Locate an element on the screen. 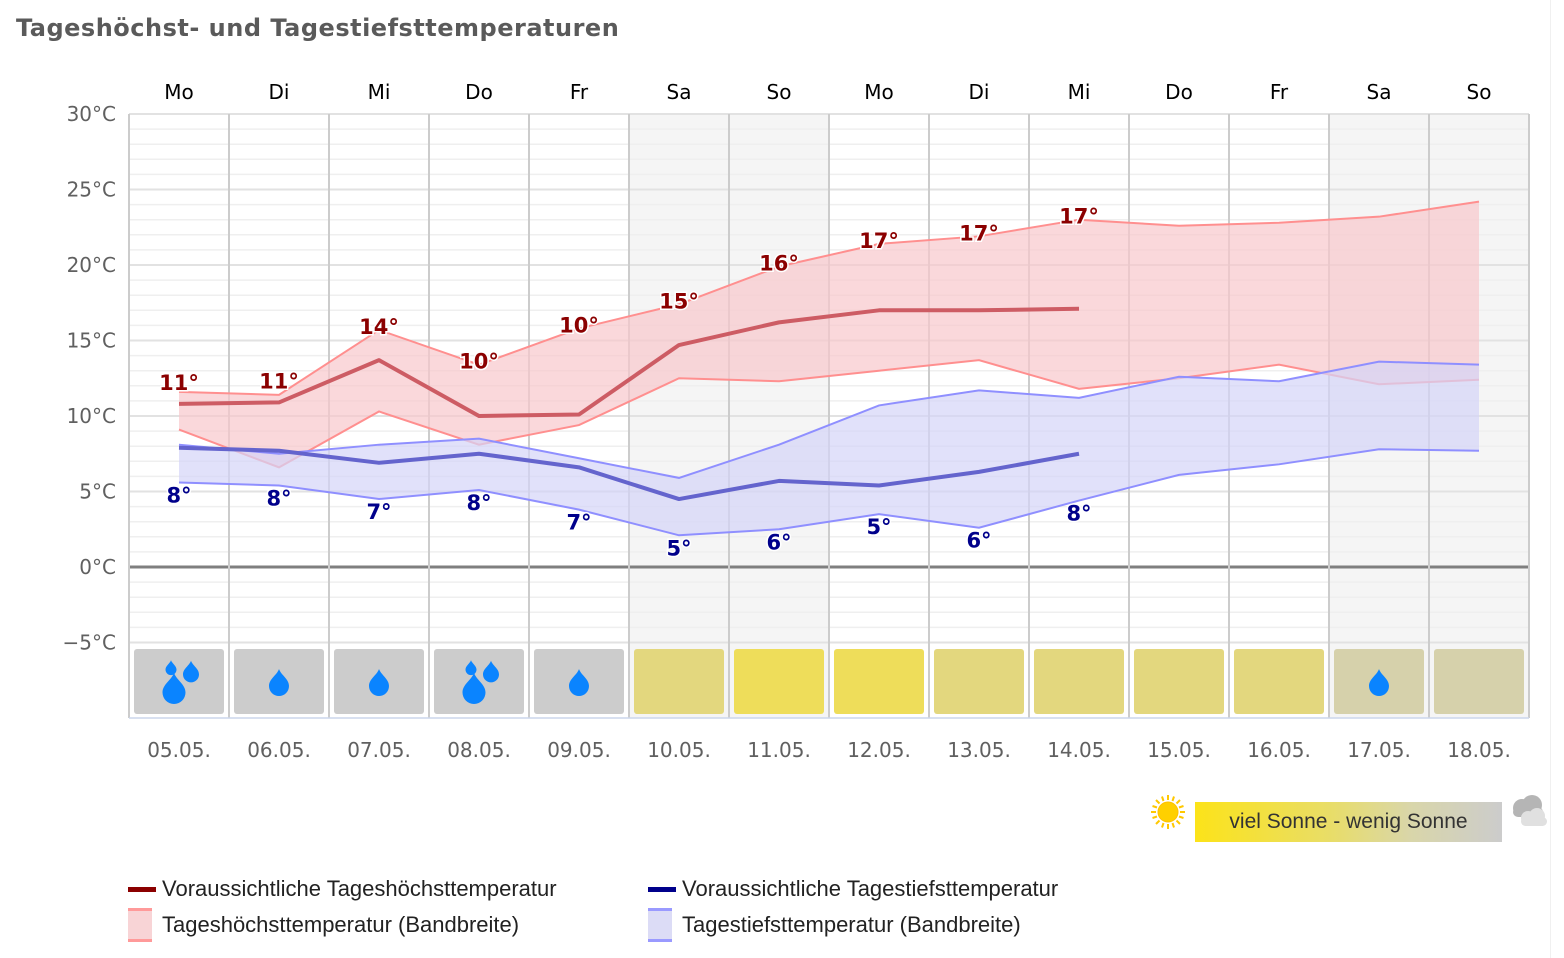 Image resolution: width=1564 pixels, height=958 pixels. high-data-label: 15° is located at coordinates (679, 301).